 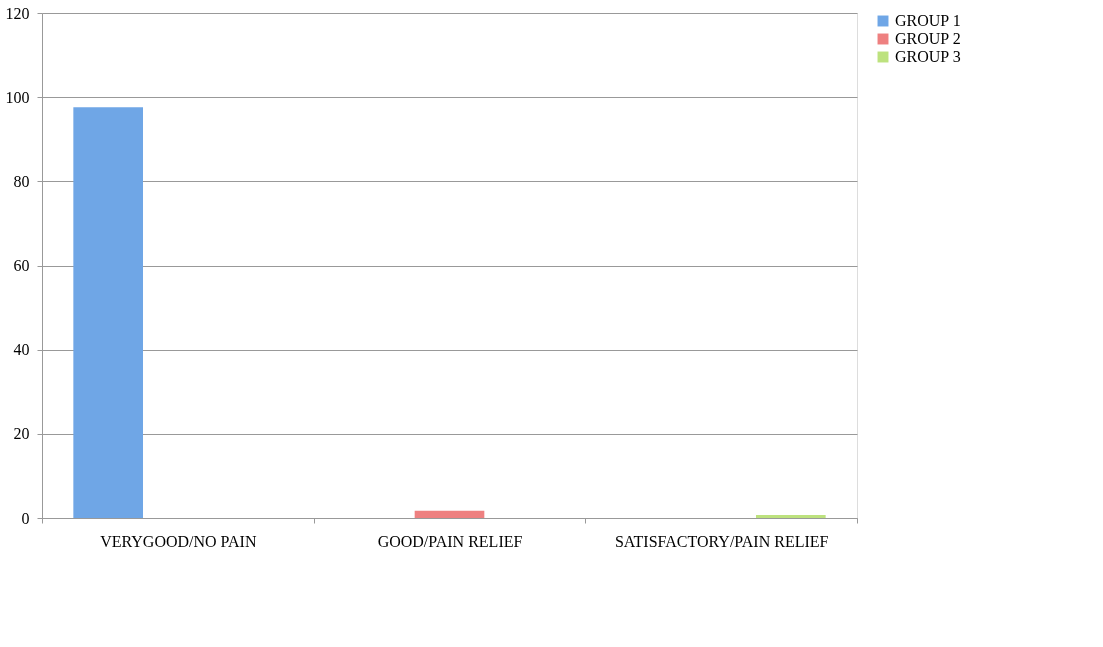 I want to click on y-tick-label: 80, so click(x=21, y=181).